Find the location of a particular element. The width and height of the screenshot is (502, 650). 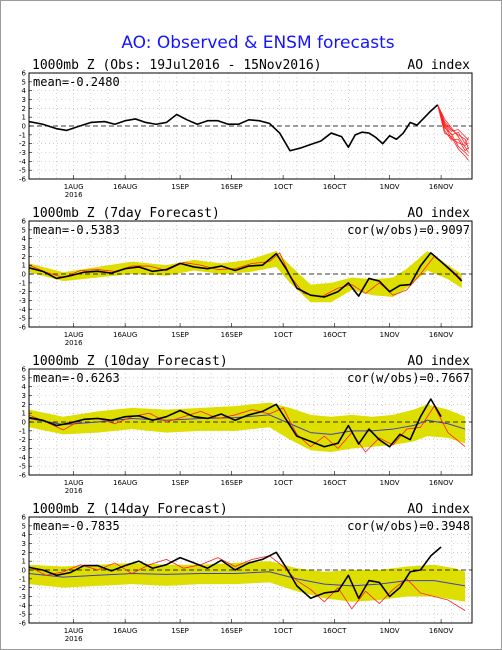

panel-title: 1000mb Z (10day Forecast) is located at coordinates (130, 361).